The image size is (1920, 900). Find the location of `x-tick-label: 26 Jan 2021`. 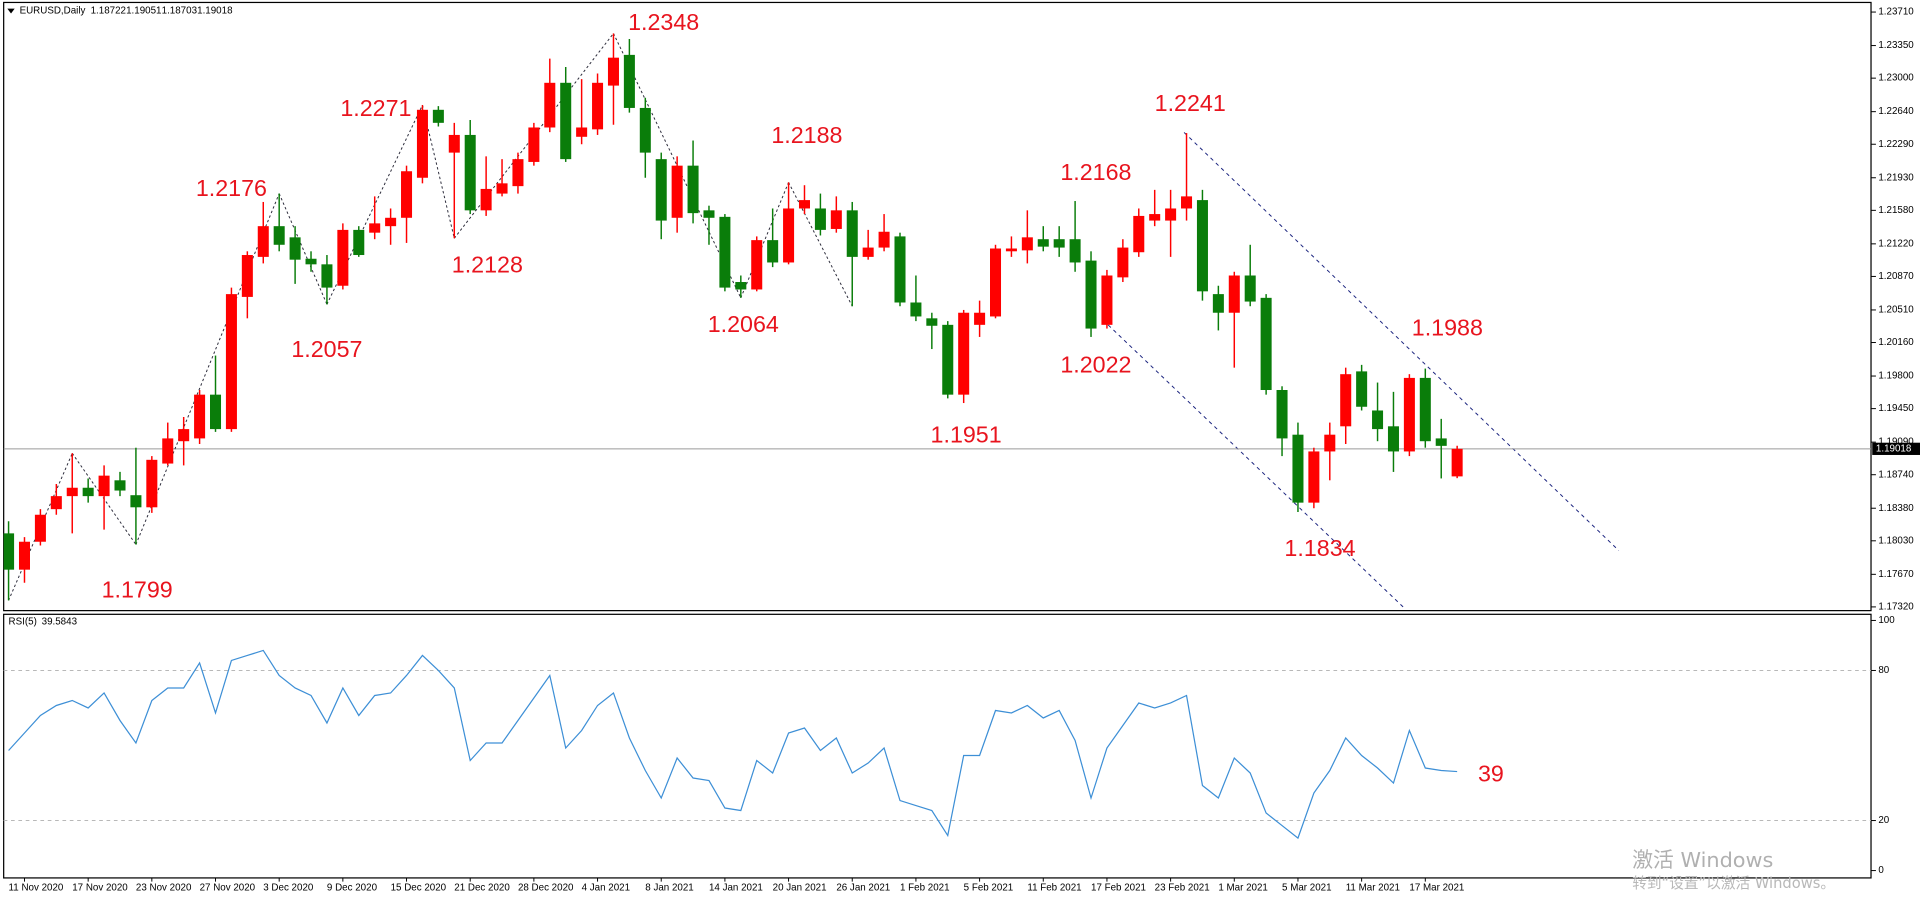

x-tick-label: 26 Jan 2021 is located at coordinates (863, 887).